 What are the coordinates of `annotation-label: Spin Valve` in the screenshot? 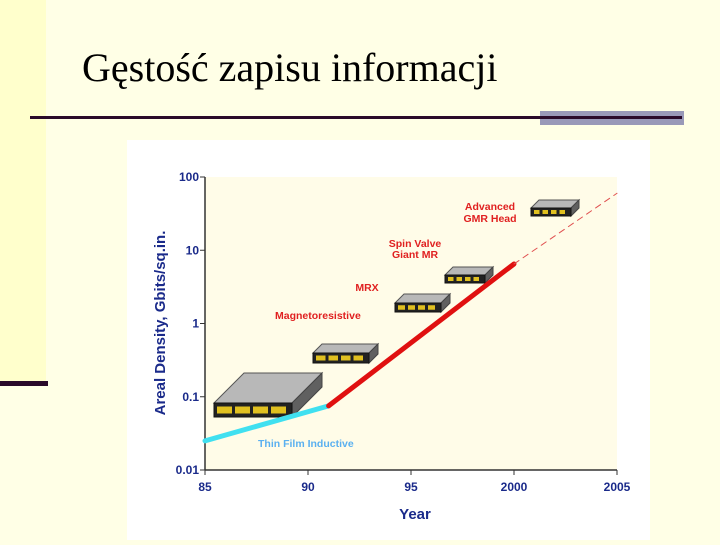 It's located at (415, 244).